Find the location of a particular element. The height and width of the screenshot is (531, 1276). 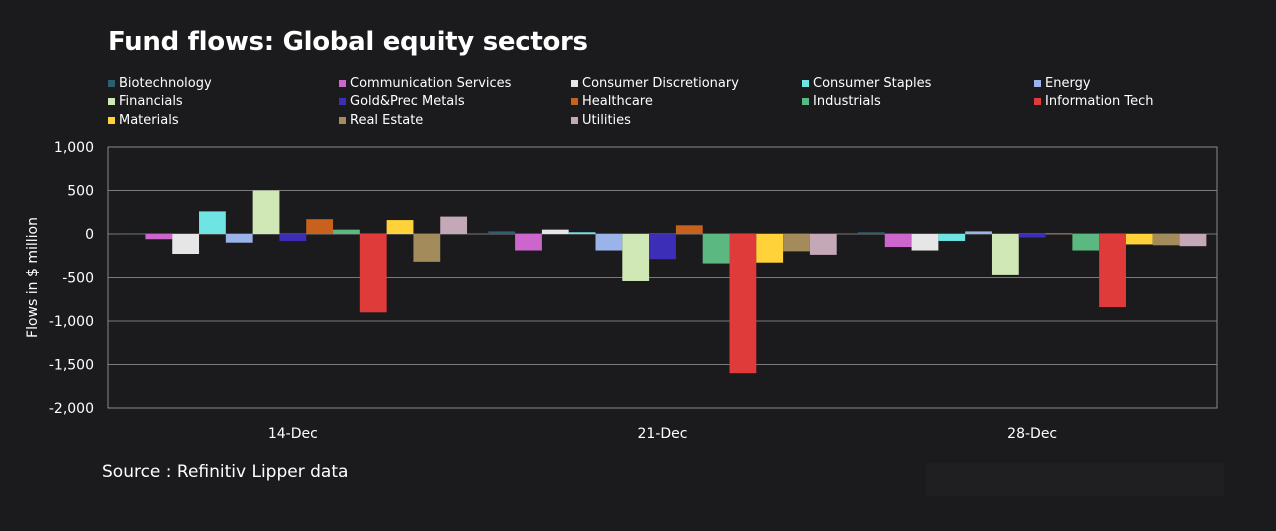

legend-label: Gold&Prec Metals is located at coordinates (407, 101).